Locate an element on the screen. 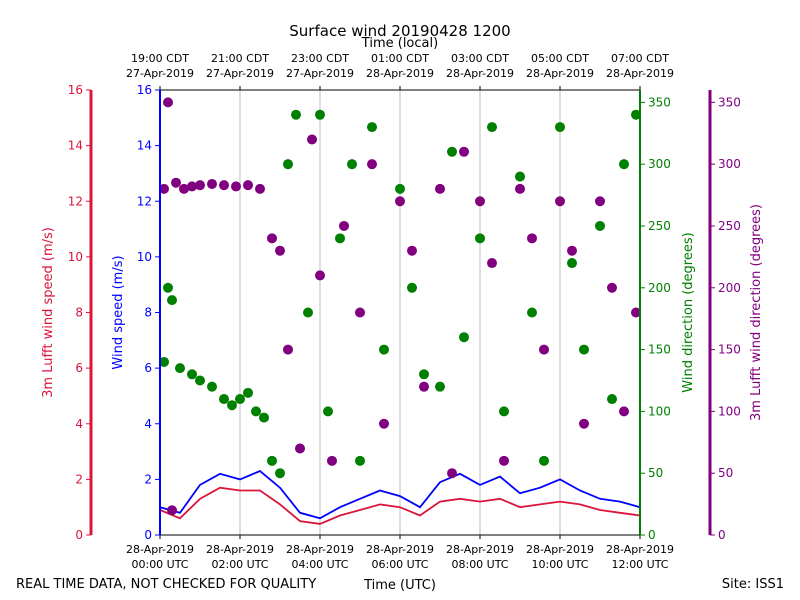 The height and width of the screenshot is (600, 800). wind-speed-axis-tick-label: 14 is located at coordinates (144, 146).